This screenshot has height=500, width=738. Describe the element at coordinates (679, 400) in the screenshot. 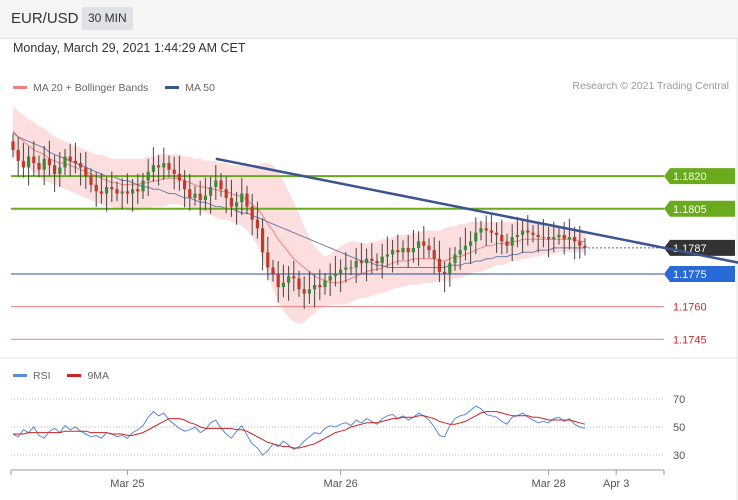

I see `rsi-tick-label-70: 70` at that location.